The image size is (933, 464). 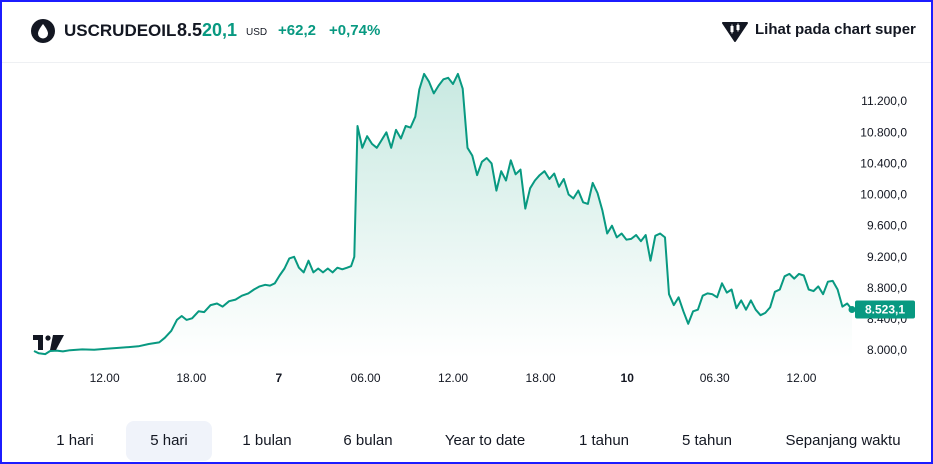 I want to click on range-tab: 5 tahun, so click(x=707, y=440).